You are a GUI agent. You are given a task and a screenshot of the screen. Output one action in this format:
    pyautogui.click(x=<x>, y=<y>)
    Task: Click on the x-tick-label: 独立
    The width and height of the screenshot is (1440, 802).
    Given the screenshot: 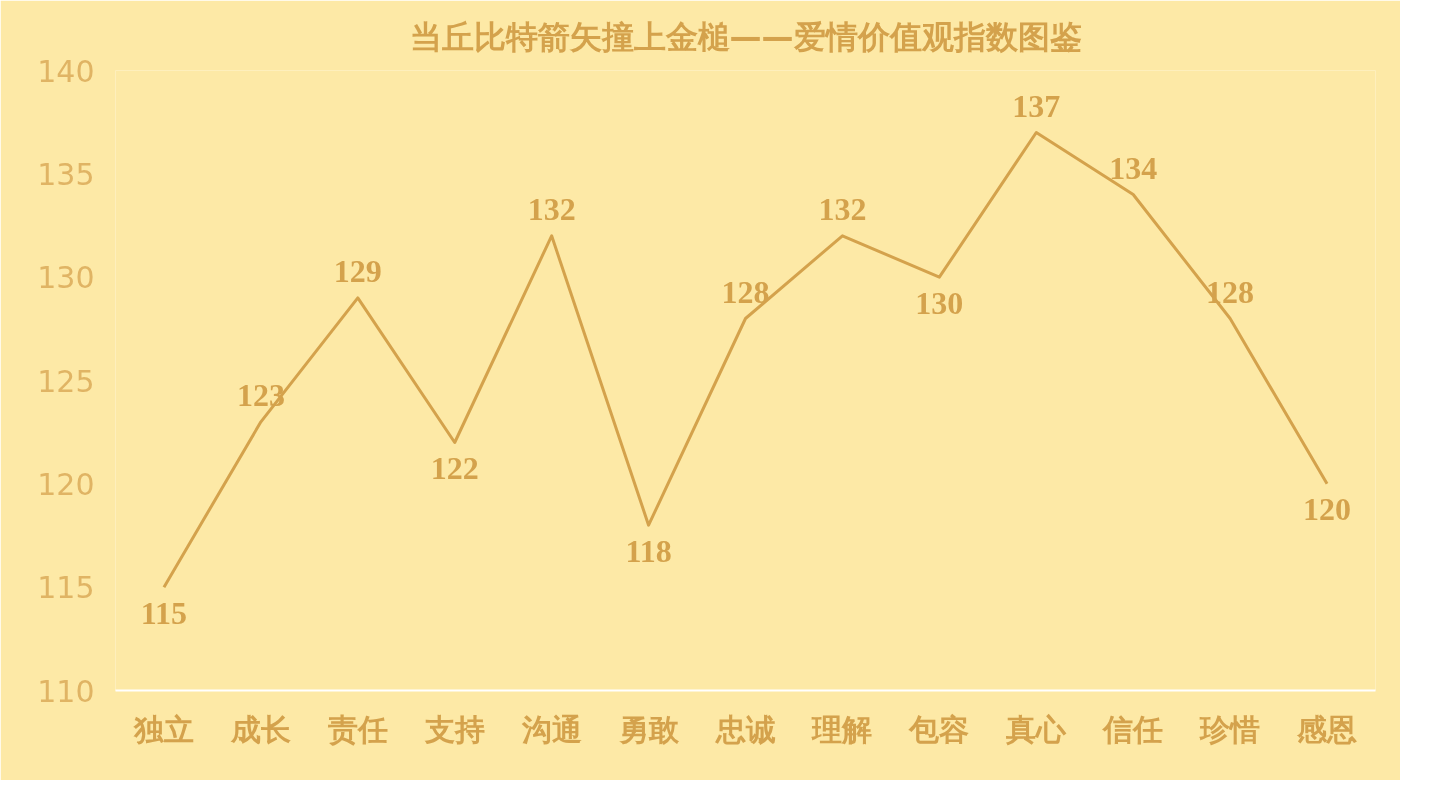 What is the action you would take?
    pyautogui.click(x=163, y=729)
    